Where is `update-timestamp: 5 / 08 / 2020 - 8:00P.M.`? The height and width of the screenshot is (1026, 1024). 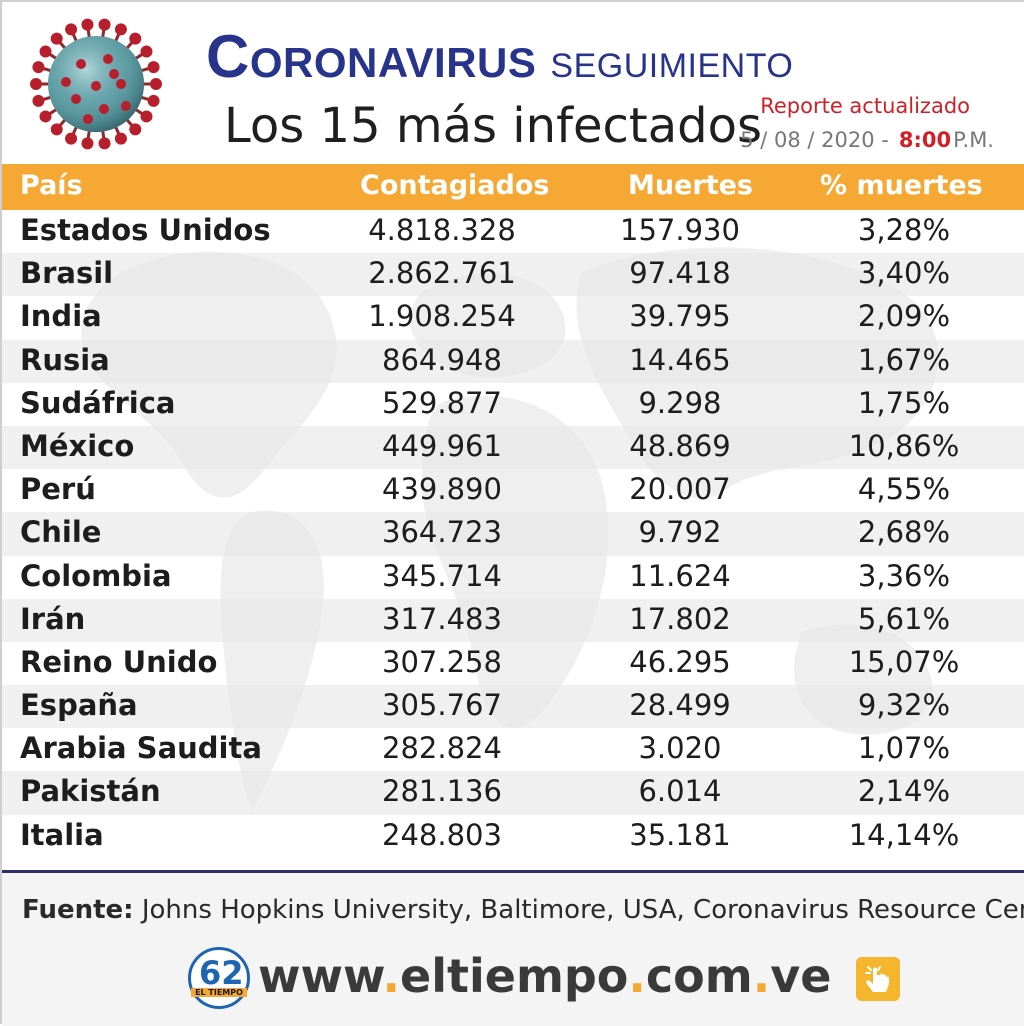 update-timestamp: 5 / 08 / 2020 - 8:00P.M. is located at coordinates (867, 140).